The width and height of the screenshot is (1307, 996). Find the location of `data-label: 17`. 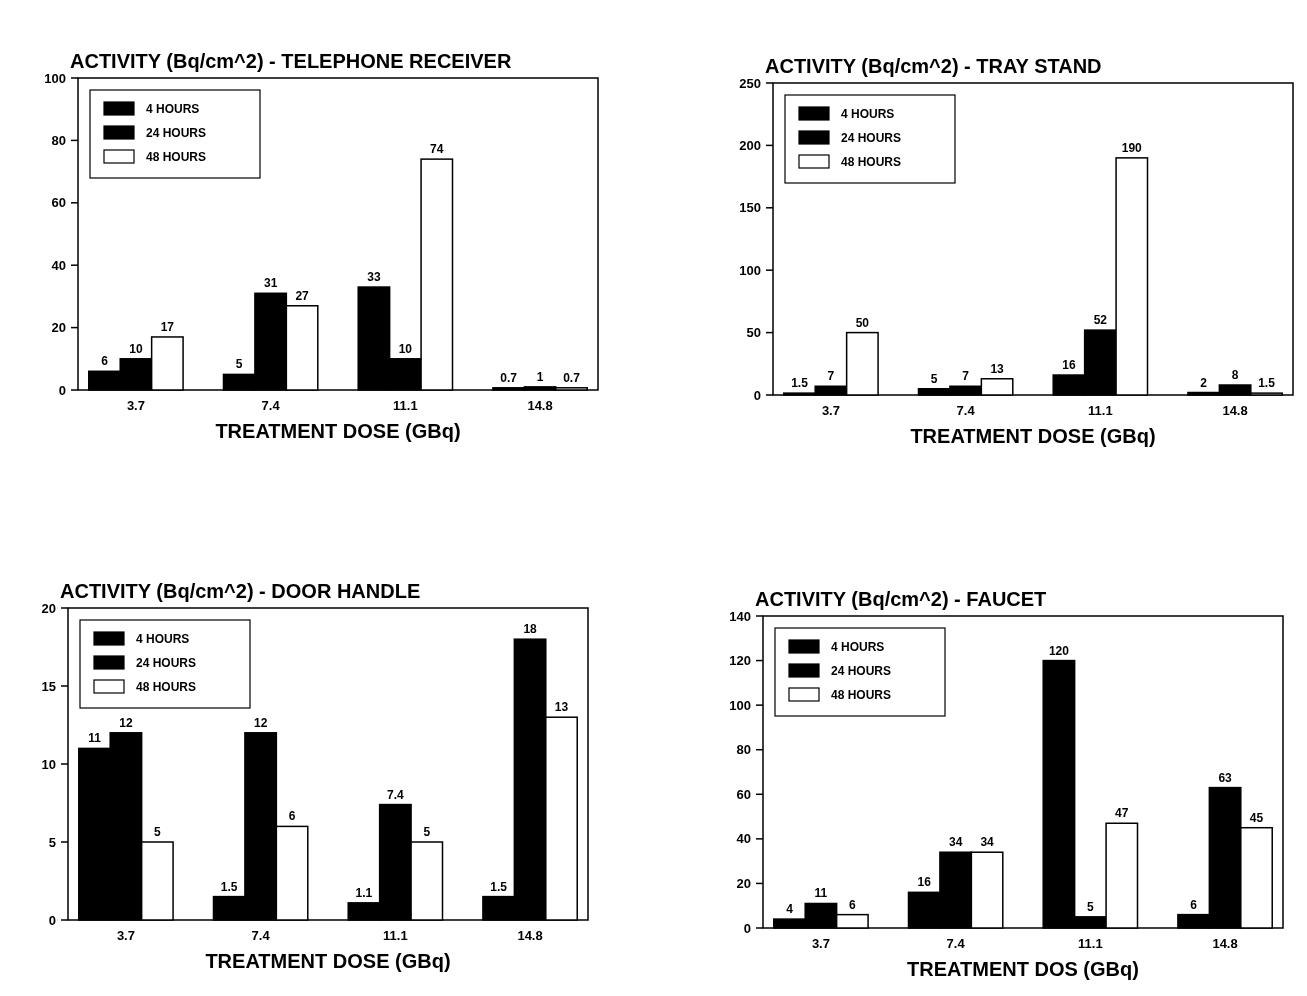

data-label: 17 is located at coordinates (167, 326).